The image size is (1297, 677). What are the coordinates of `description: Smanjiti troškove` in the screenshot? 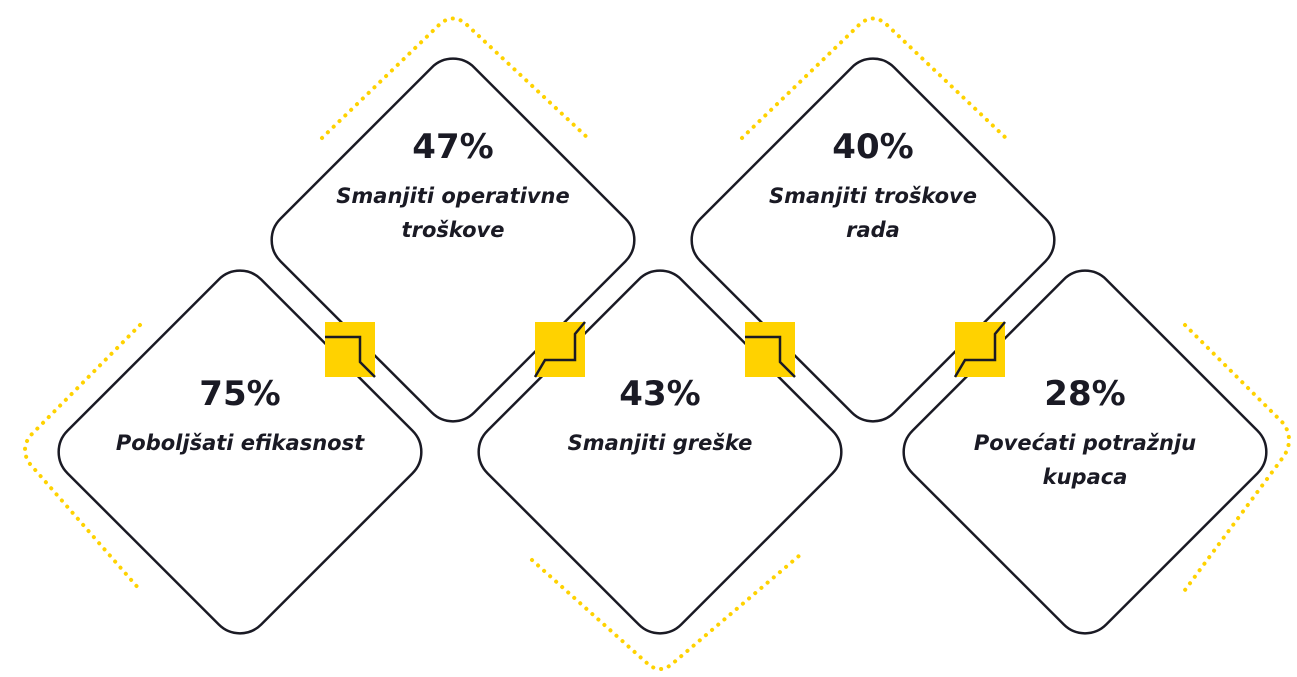 It's located at (873, 196).